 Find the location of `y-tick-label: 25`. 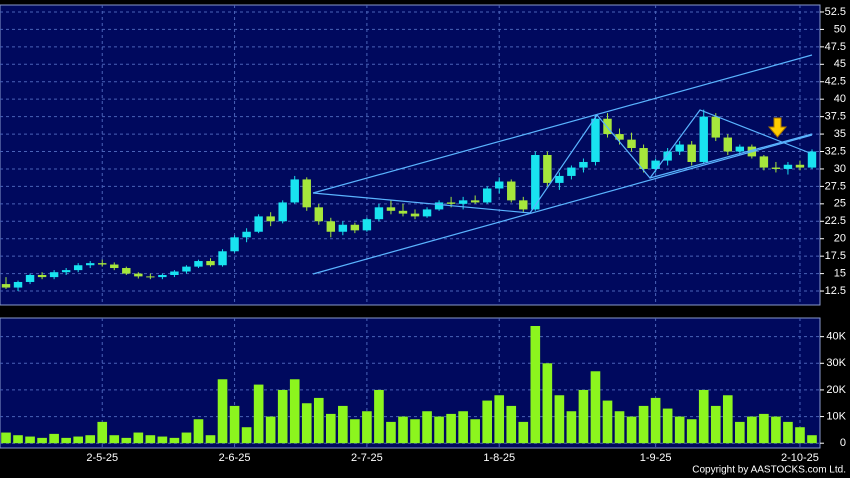

y-tick-label: 25 is located at coordinates (840, 204).